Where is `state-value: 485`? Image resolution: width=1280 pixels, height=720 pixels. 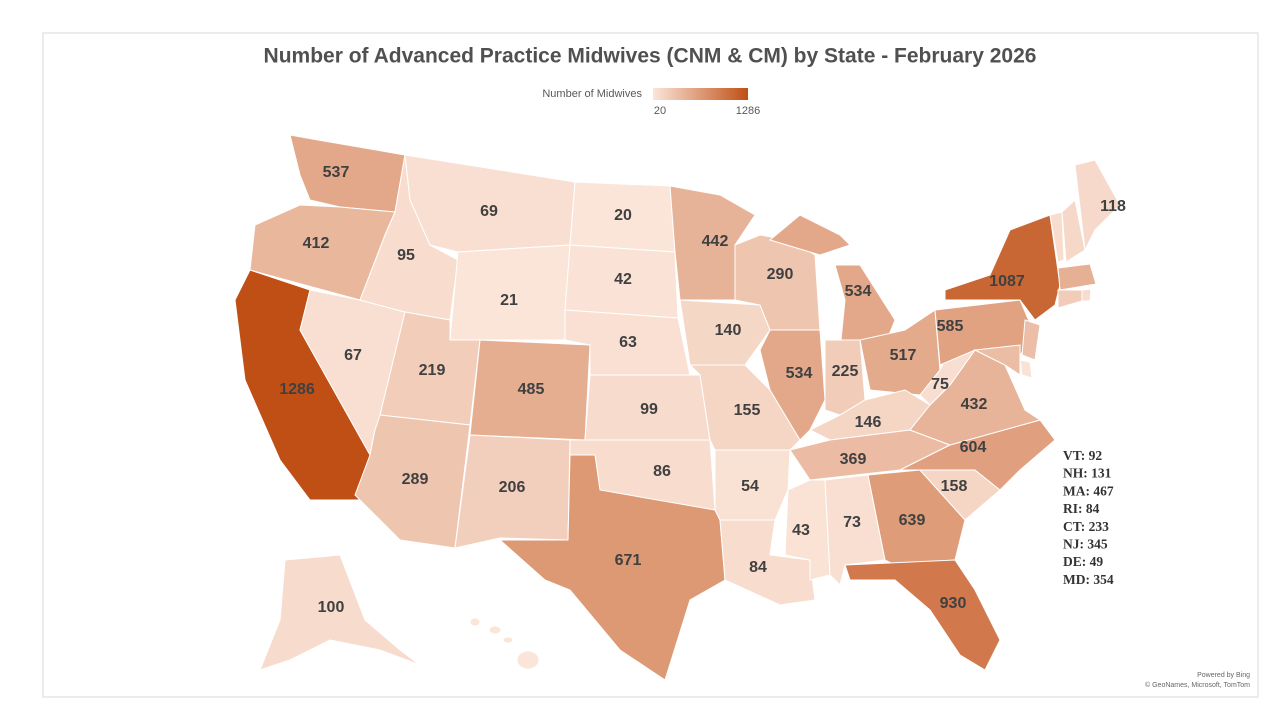 state-value: 485 is located at coordinates (531, 389).